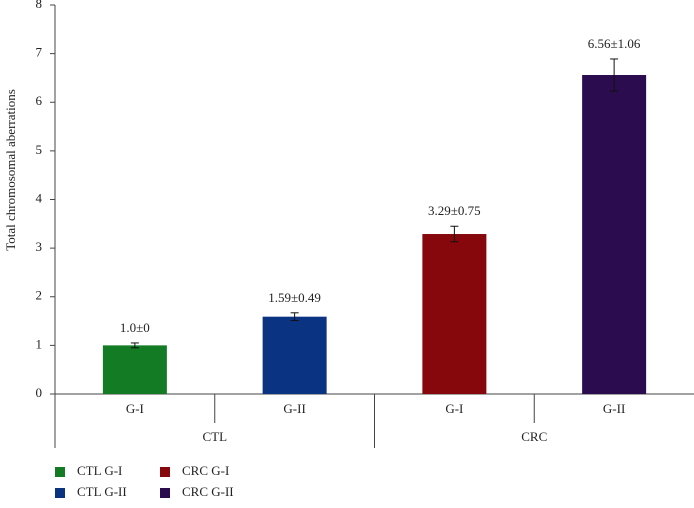 The height and width of the screenshot is (508, 694). What do you see at coordinates (534, 436) in the screenshot?
I see `group-label: CRC` at bounding box center [534, 436].